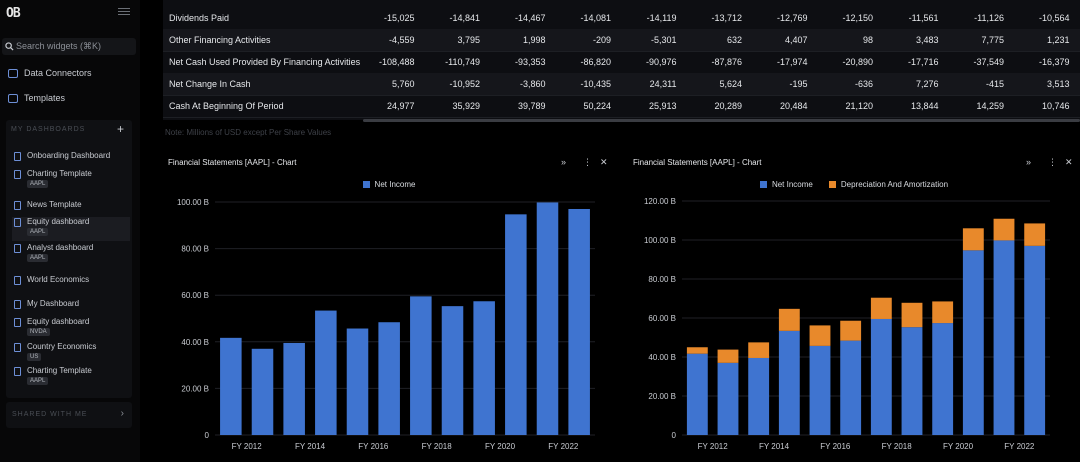 This screenshot has width=1080, height=462. I want to click on cell: -10,435, so click(595, 84).